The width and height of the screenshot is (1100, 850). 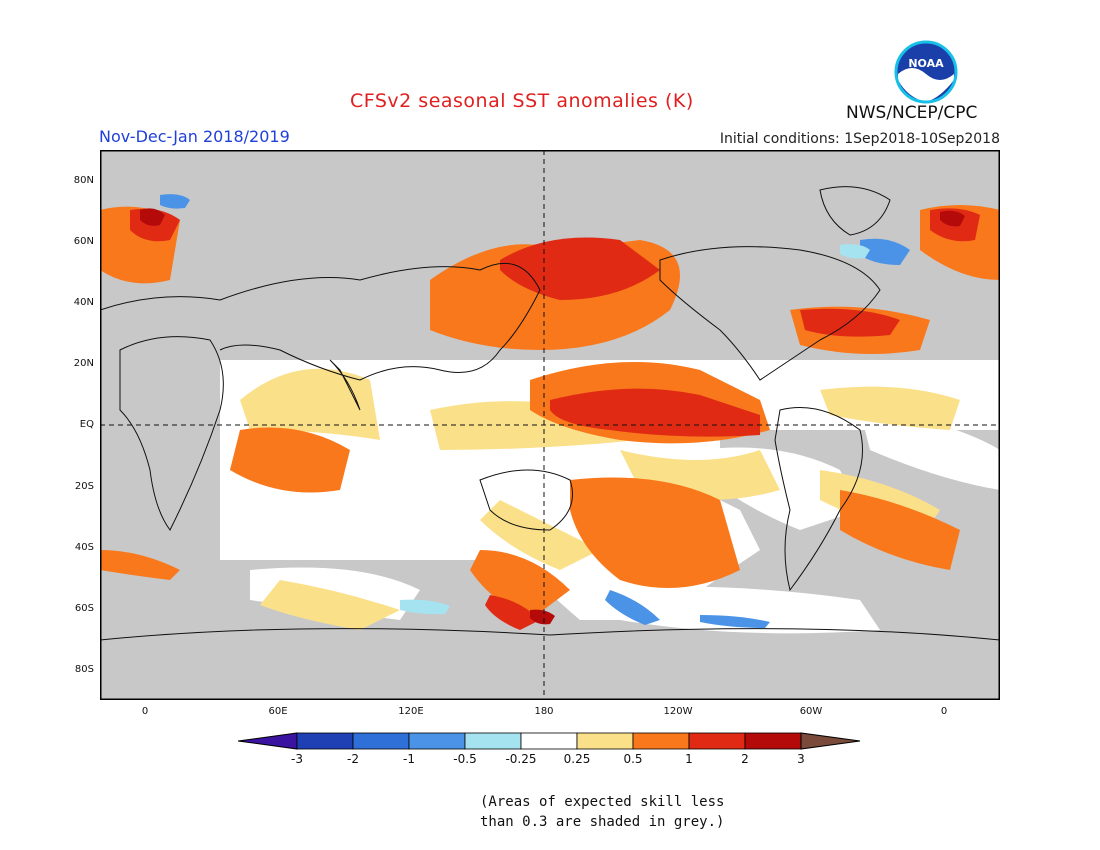 I want to click on lon-label: 120W, so click(x=678, y=711).